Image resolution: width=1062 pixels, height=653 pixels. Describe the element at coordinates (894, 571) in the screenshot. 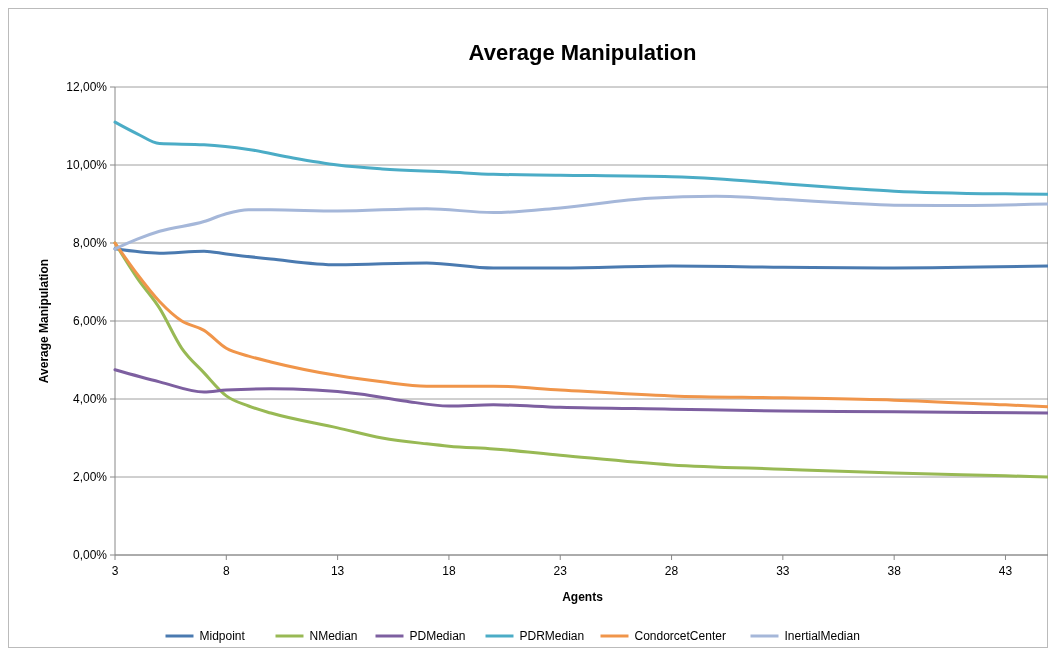

I see `x-tick-label: 38` at that location.